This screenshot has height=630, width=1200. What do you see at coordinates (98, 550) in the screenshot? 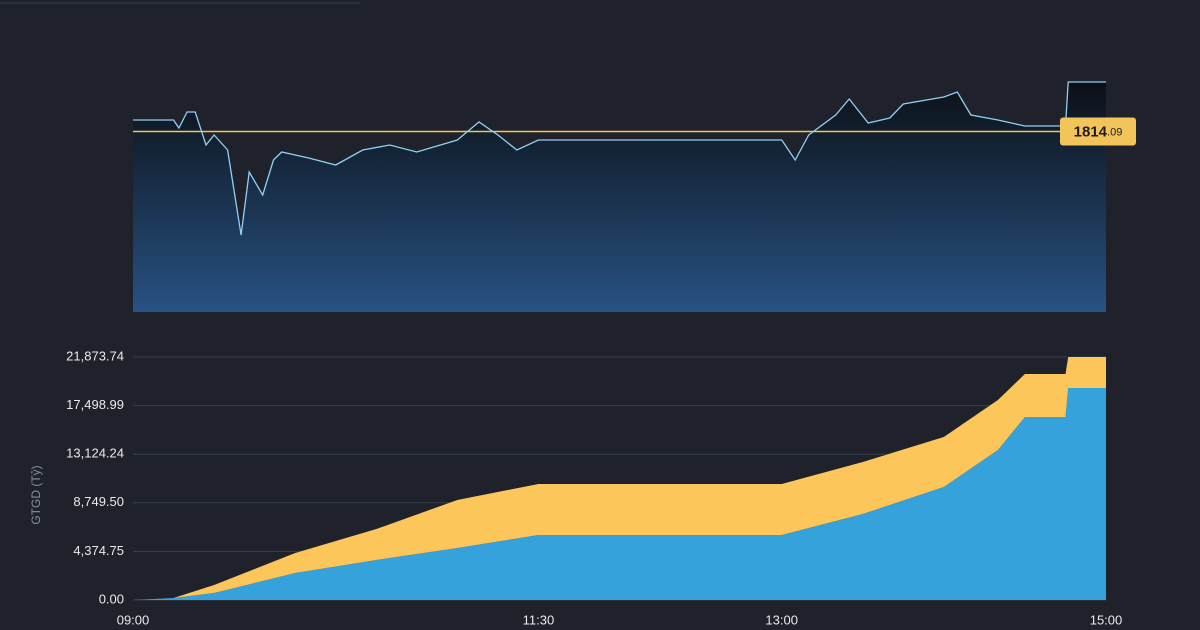
I see `y-tick-label: 4,374.75` at bounding box center [98, 550].